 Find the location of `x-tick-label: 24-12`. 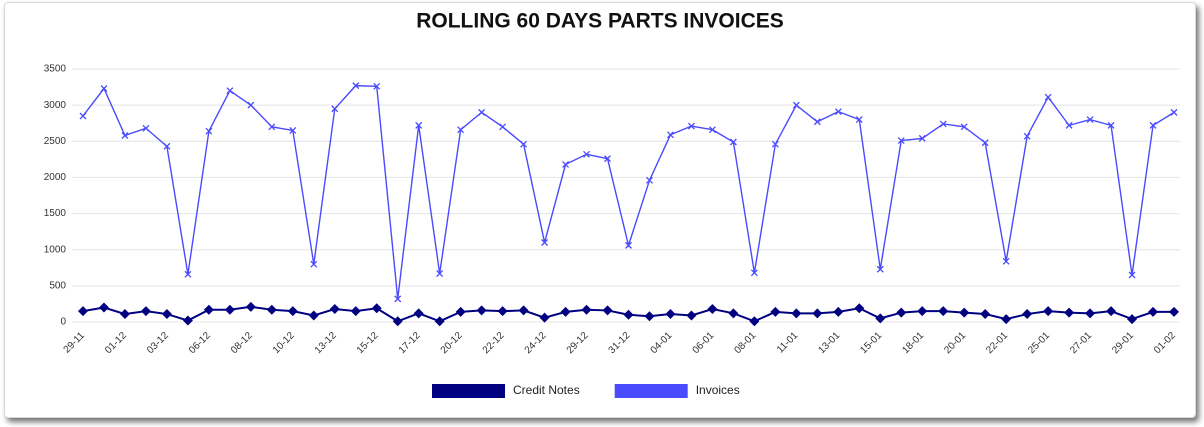

x-tick-label: 24-12 is located at coordinates (536, 343).